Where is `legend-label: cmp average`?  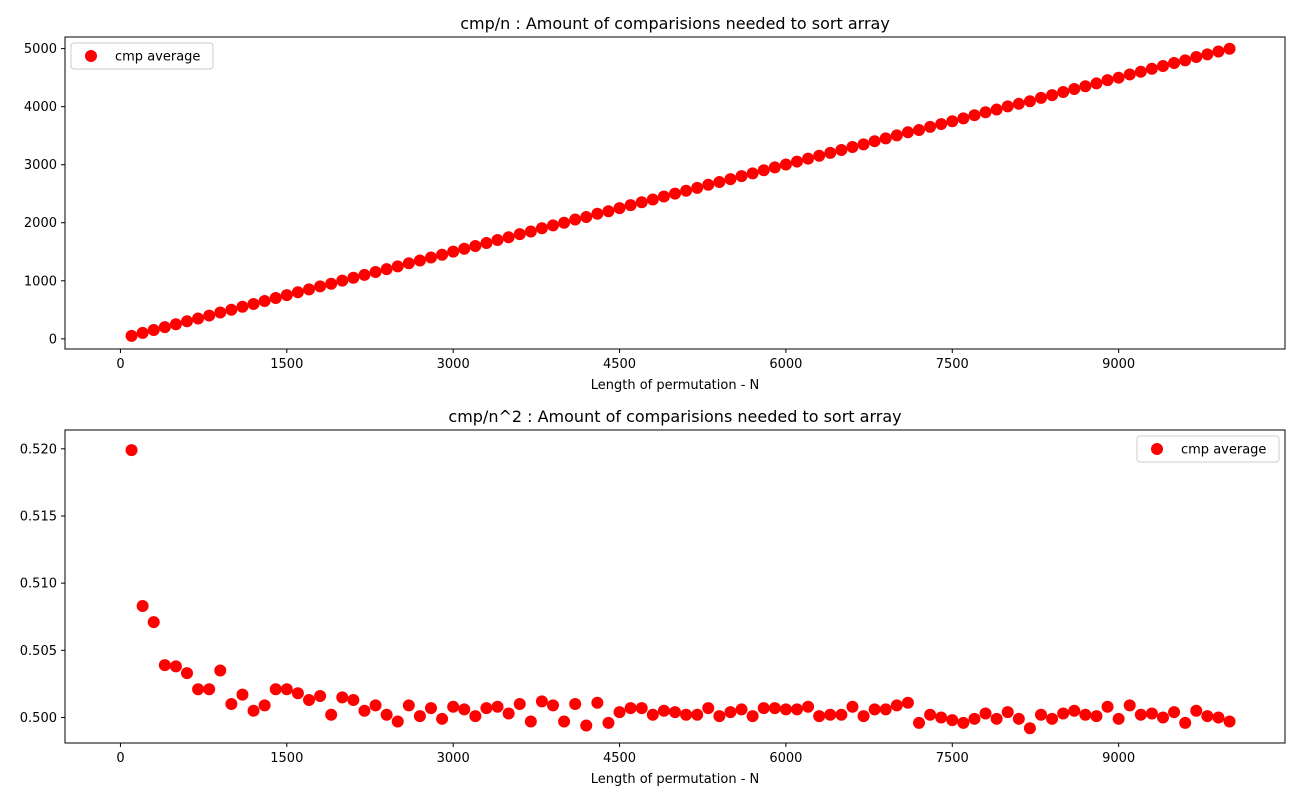 legend-label: cmp average is located at coordinates (1223, 450).